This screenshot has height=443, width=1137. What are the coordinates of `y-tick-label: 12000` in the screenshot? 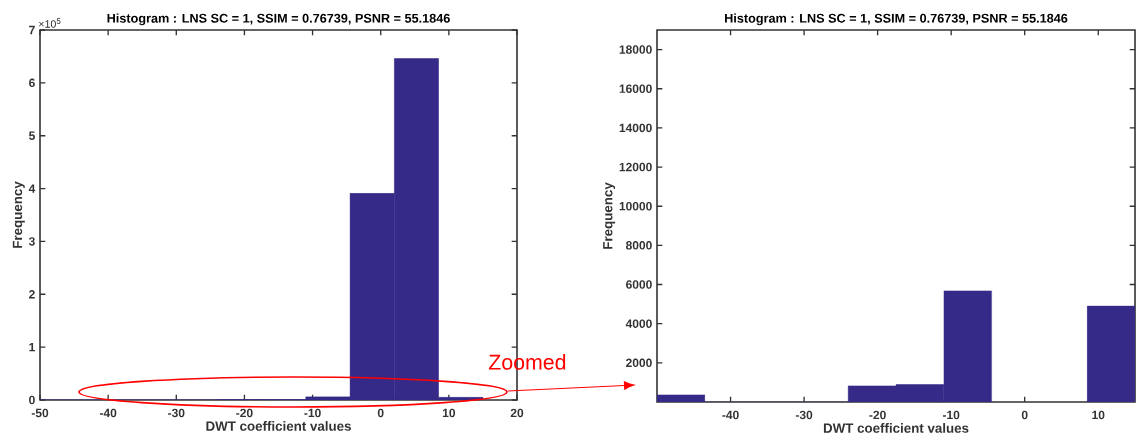 It's located at (635, 167).